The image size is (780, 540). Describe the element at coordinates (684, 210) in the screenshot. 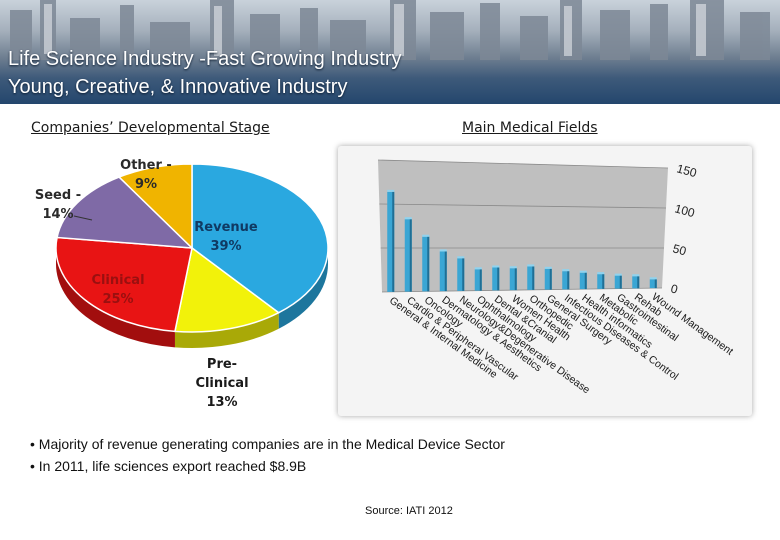

I see `y-tick-label: 100` at that location.